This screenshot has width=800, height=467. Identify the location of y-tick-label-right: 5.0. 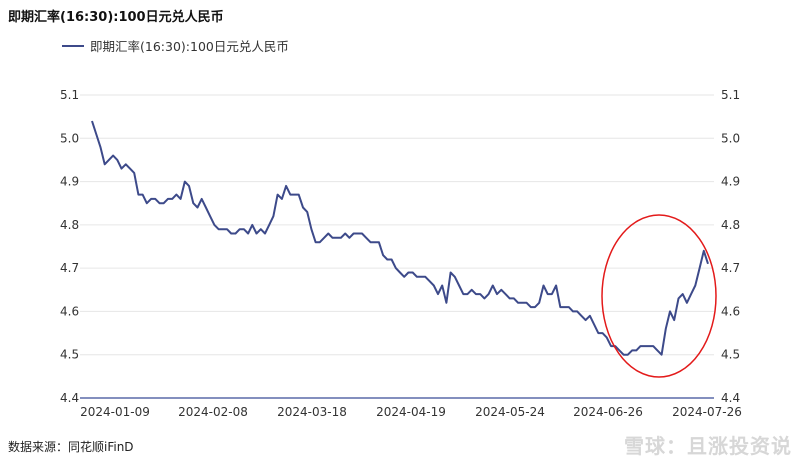
(730, 138).